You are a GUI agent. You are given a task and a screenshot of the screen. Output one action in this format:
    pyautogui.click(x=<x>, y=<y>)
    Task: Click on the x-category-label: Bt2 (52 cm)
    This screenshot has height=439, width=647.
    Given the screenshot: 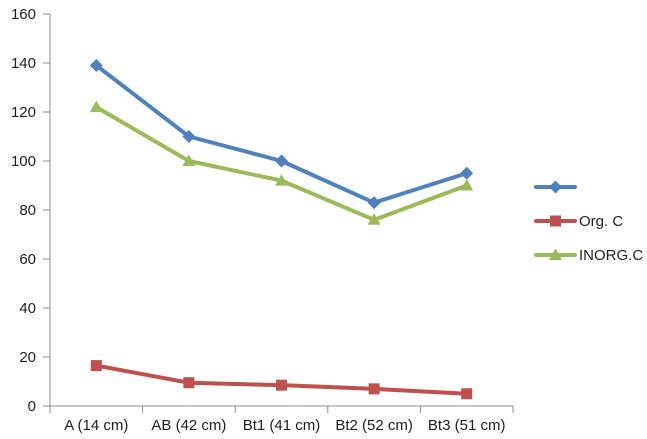 What is the action you would take?
    pyautogui.click(x=374, y=425)
    